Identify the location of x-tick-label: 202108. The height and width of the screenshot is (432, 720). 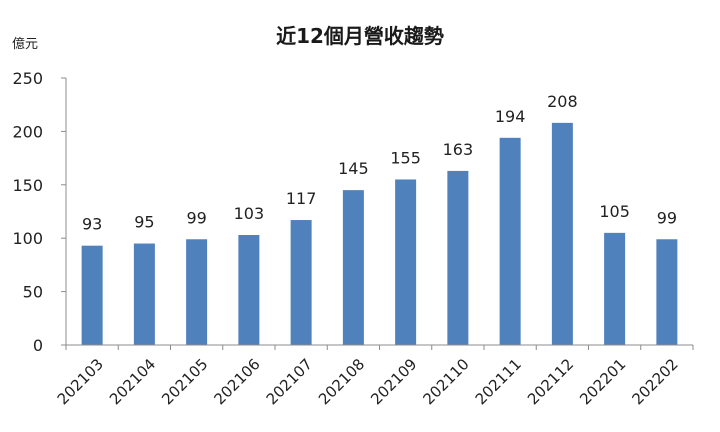
(341, 381).